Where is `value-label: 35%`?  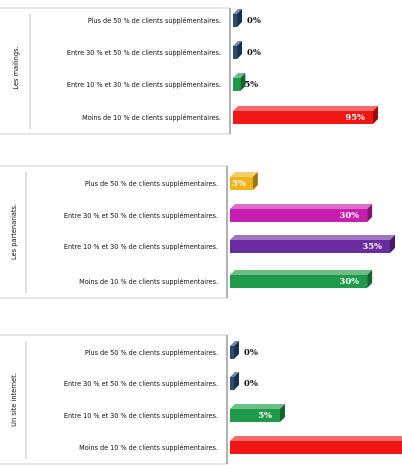
value-label: 35% is located at coordinates (372, 246).